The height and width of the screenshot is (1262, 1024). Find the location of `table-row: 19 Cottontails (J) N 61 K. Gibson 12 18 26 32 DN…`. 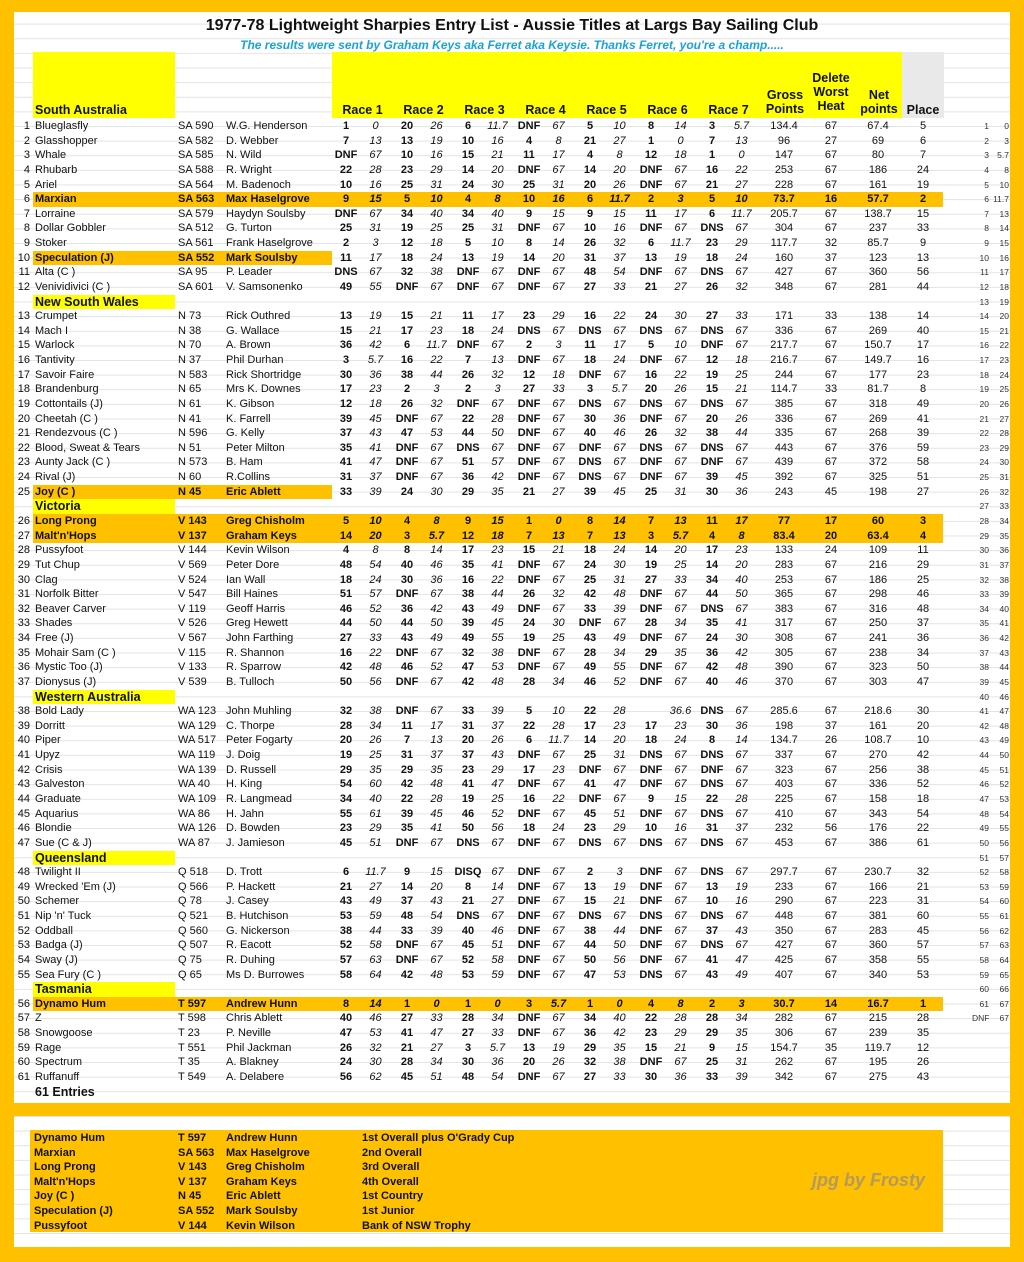

table-row: 19 Cottontails (J) N 61 K. Gibson 12 18 26 32 DN… is located at coordinates (512, 404).